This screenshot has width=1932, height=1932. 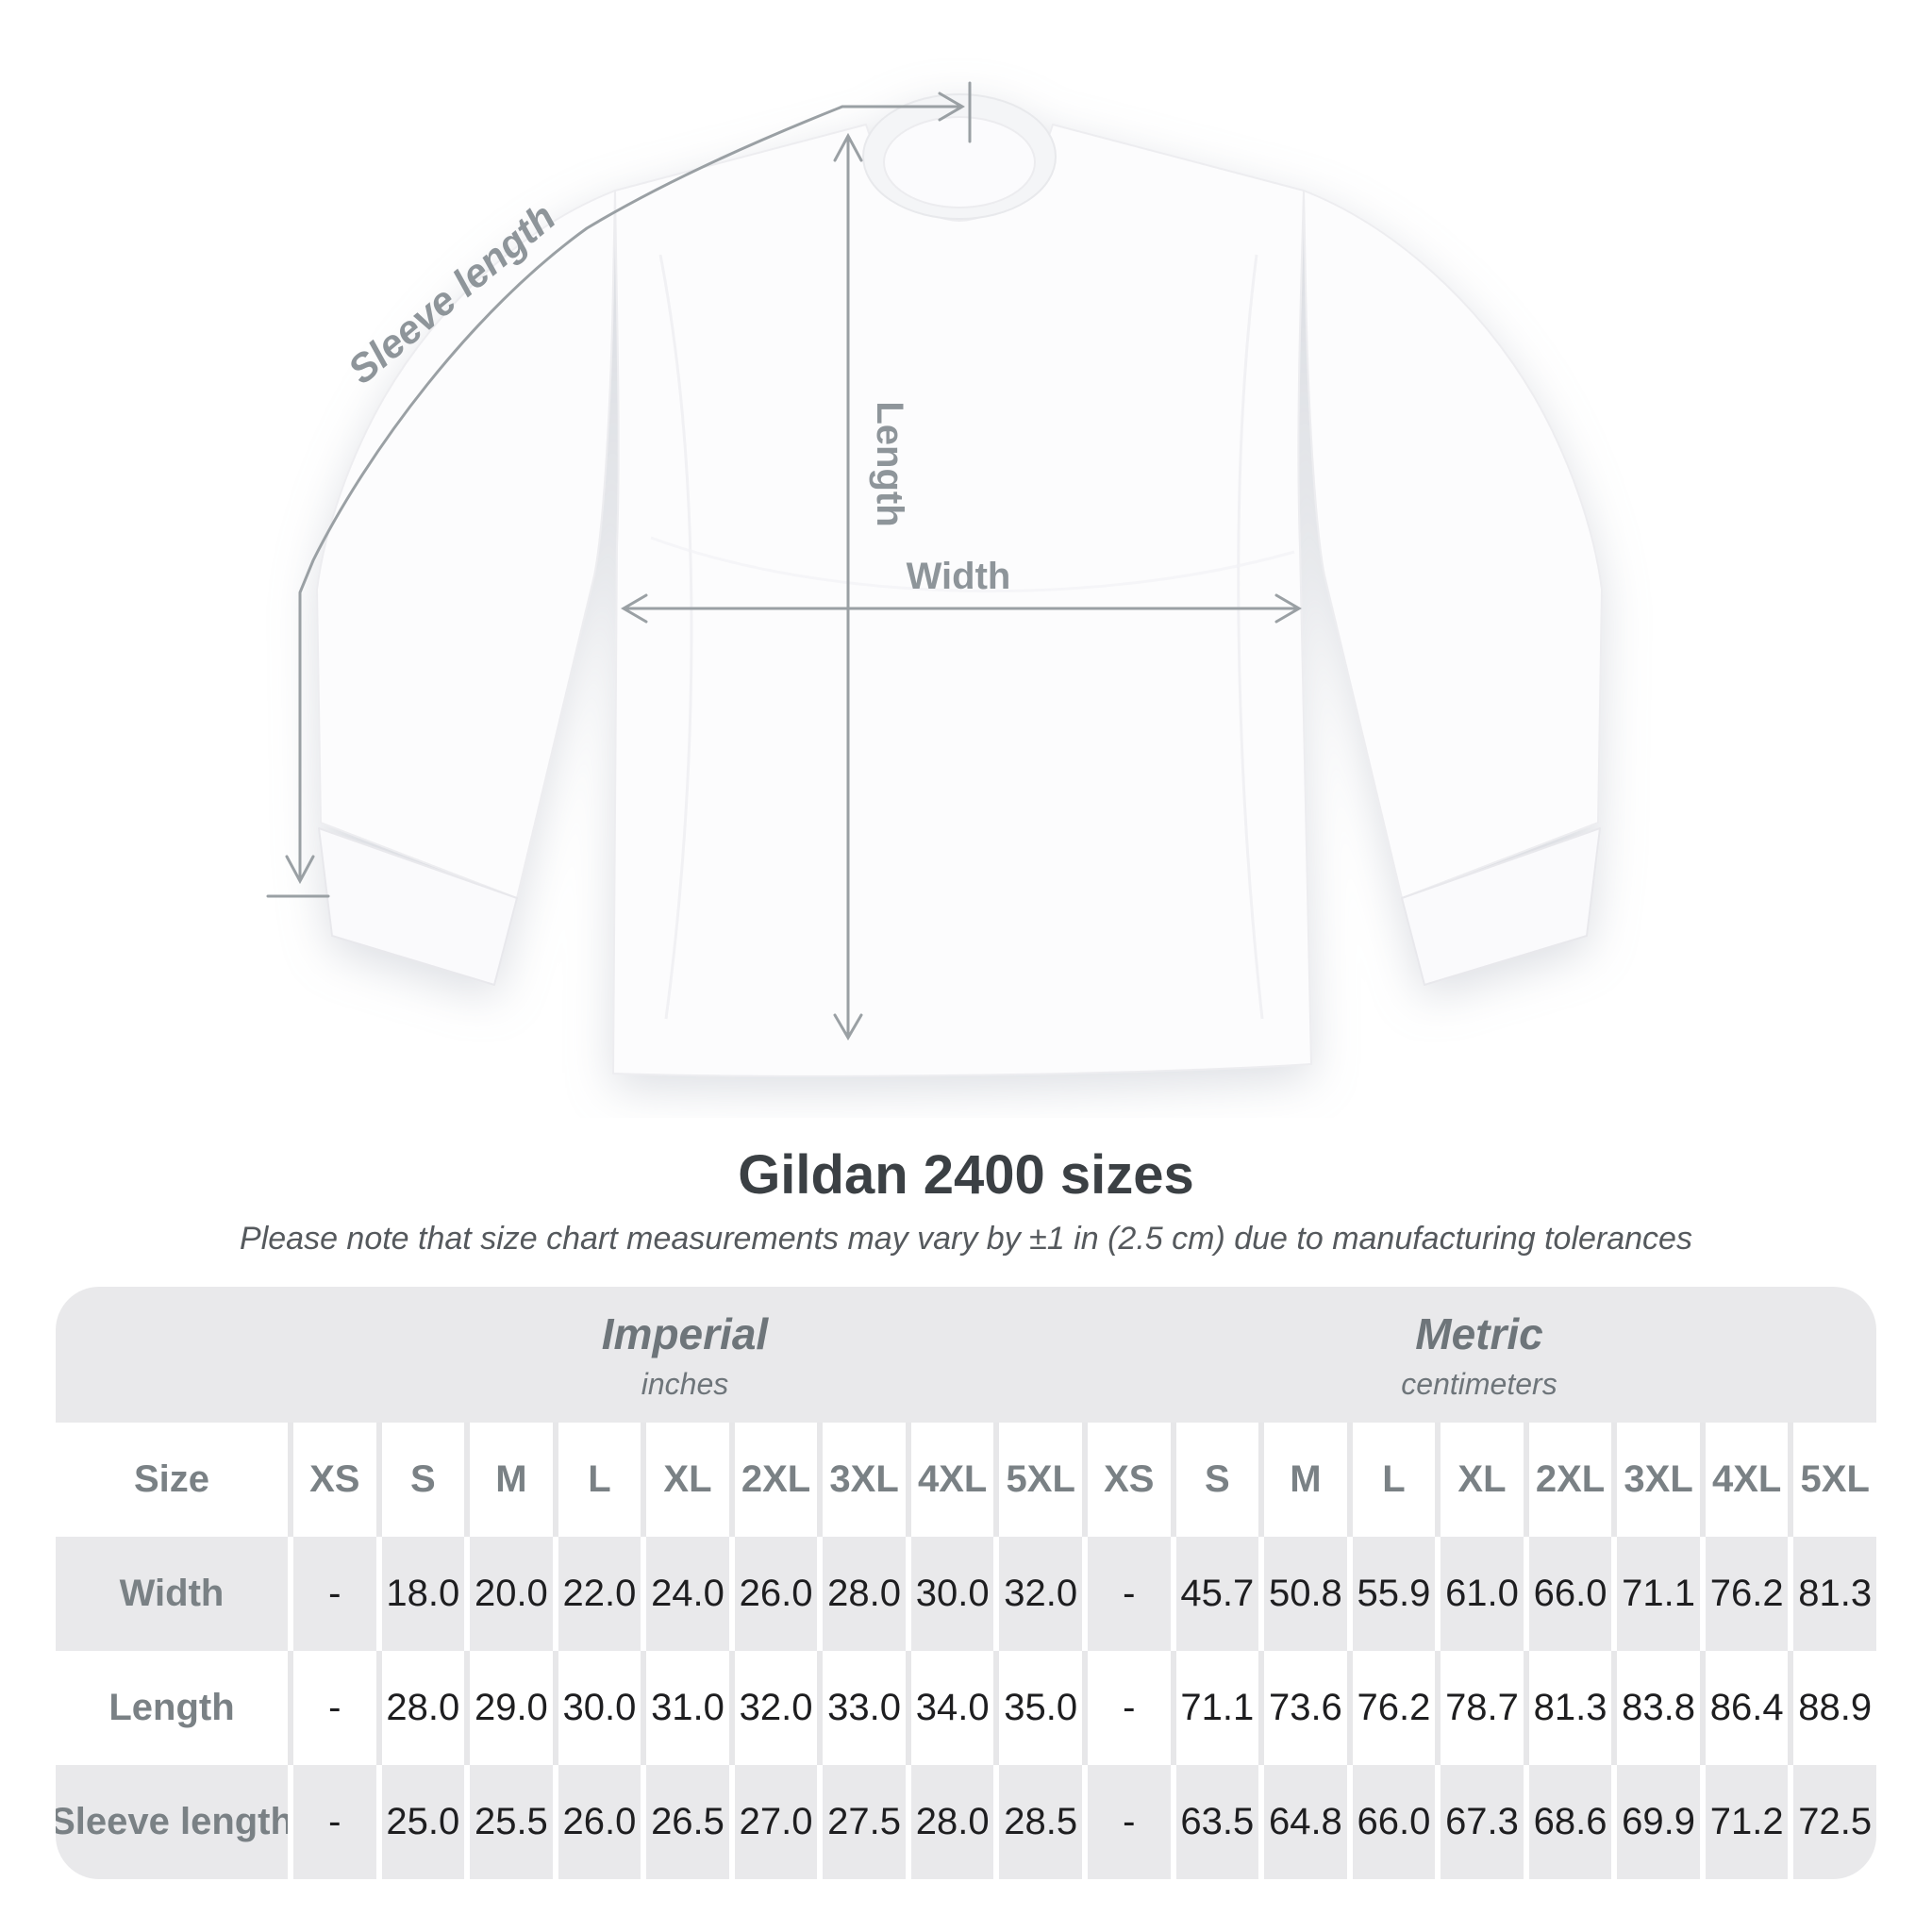 What do you see at coordinates (1567, 1822) in the screenshot?
I see `measurement-cell: 68.6` at bounding box center [1567, 1822].